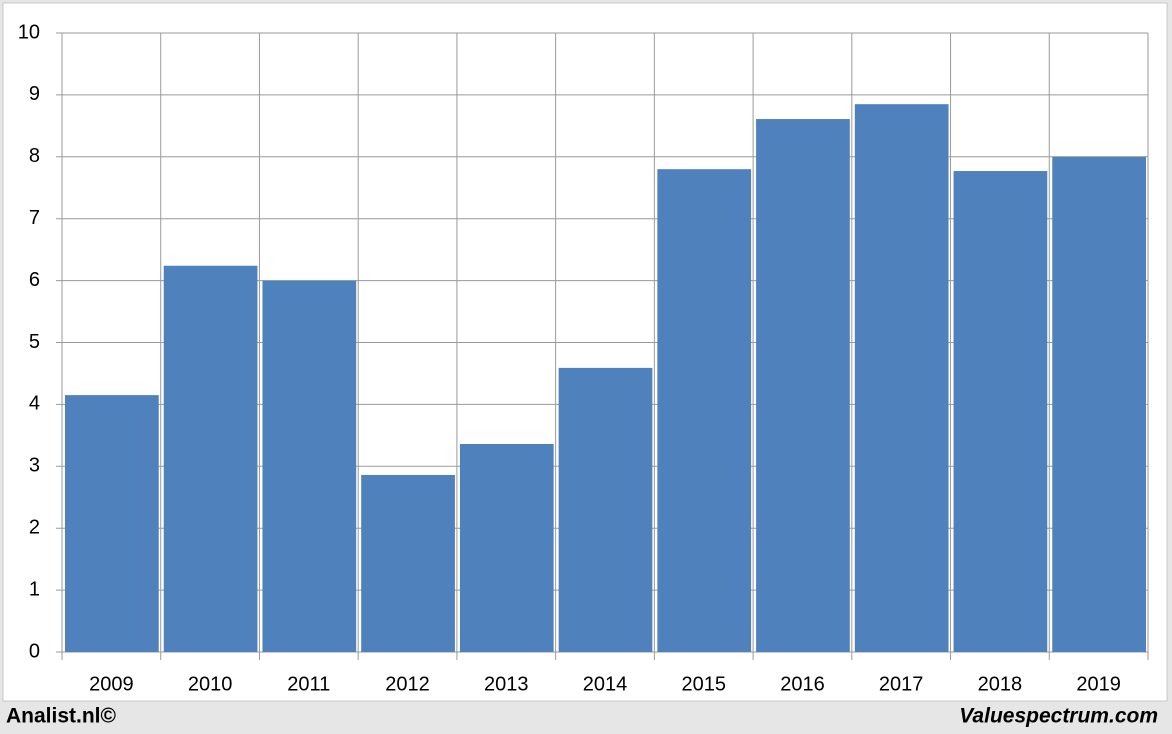  Describe the element at coordinates (605, 684) in the screenshot. I see `x-tick-label: 2014` at that location.